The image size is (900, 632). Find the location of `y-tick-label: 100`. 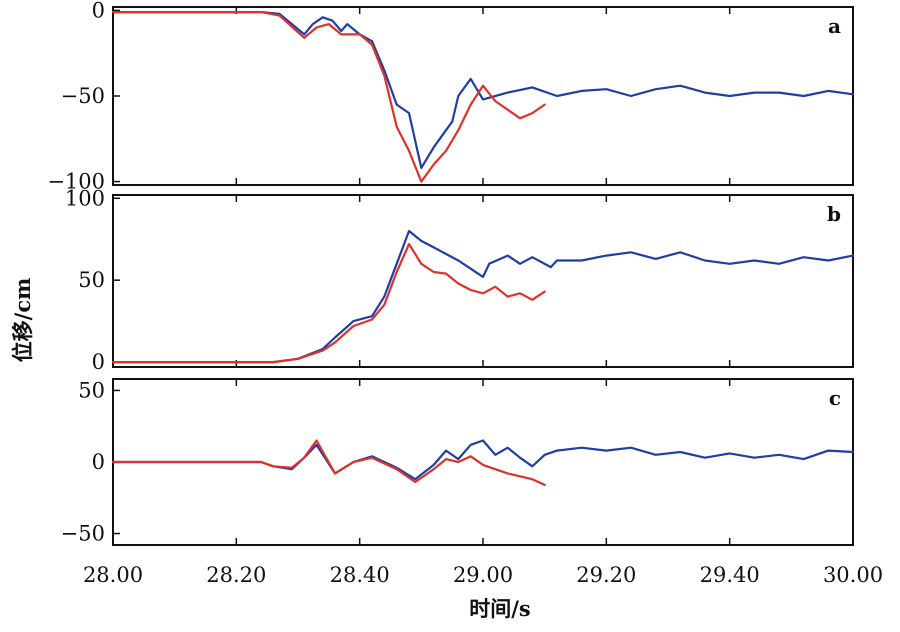

y-tick-label: 100 is located at coordinates (85, 198).